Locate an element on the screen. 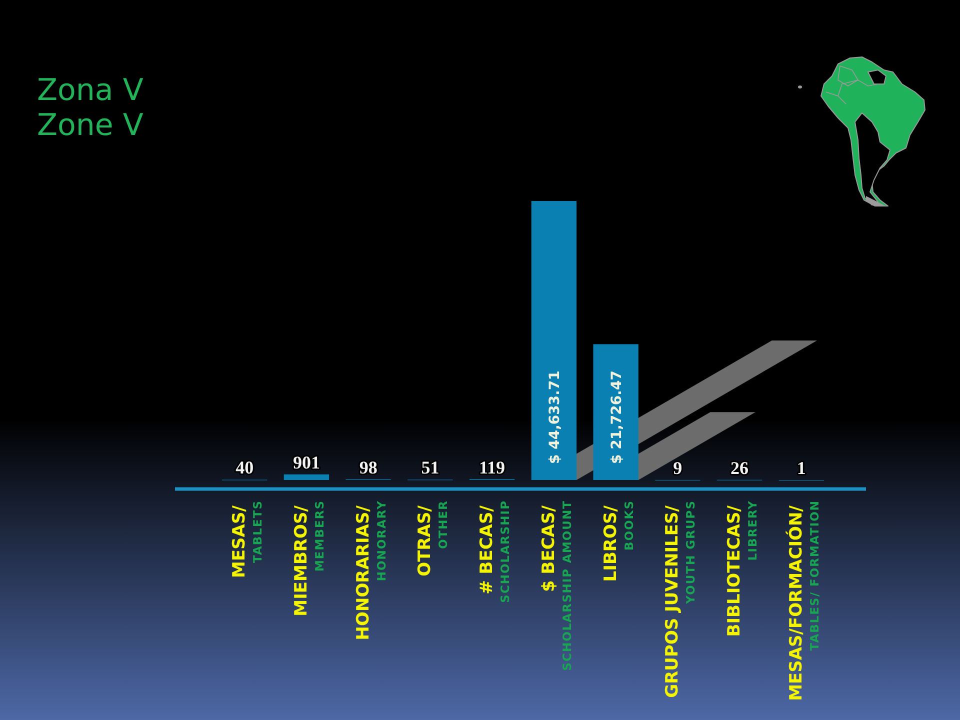 This screenshot has height=720, width=960. x-tick-label: GRUPOS JUVENILES/ YOUTH GRUPS is located at coordinates (680, 599).